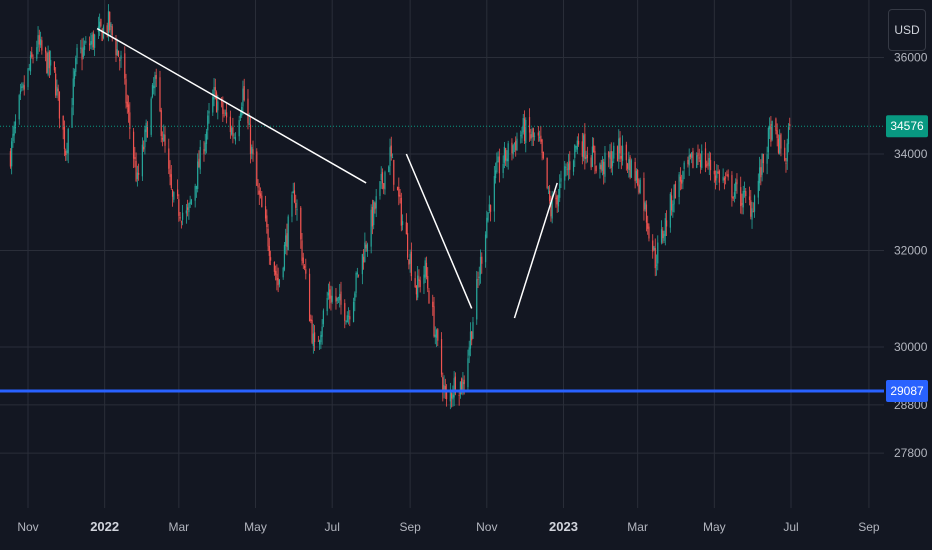  What do you see at coordinates (410, 527) in the screenshot?
I see `x-tick-label: Sep` at bounding box center [410, 527].